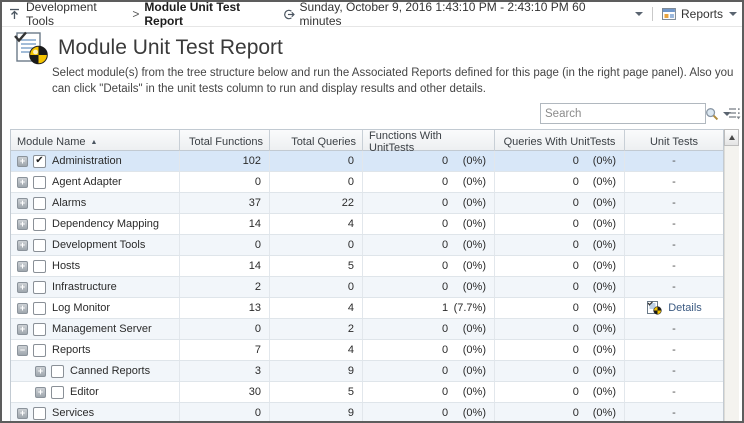 Image resolution: width=744 pixels, height=423 pixels. Describe the element at coordinates (367, 224) in the screenshot. I see `table-row: + Dependency Mapping 14 4 0 (0%) 0 (0%) -` at that location.